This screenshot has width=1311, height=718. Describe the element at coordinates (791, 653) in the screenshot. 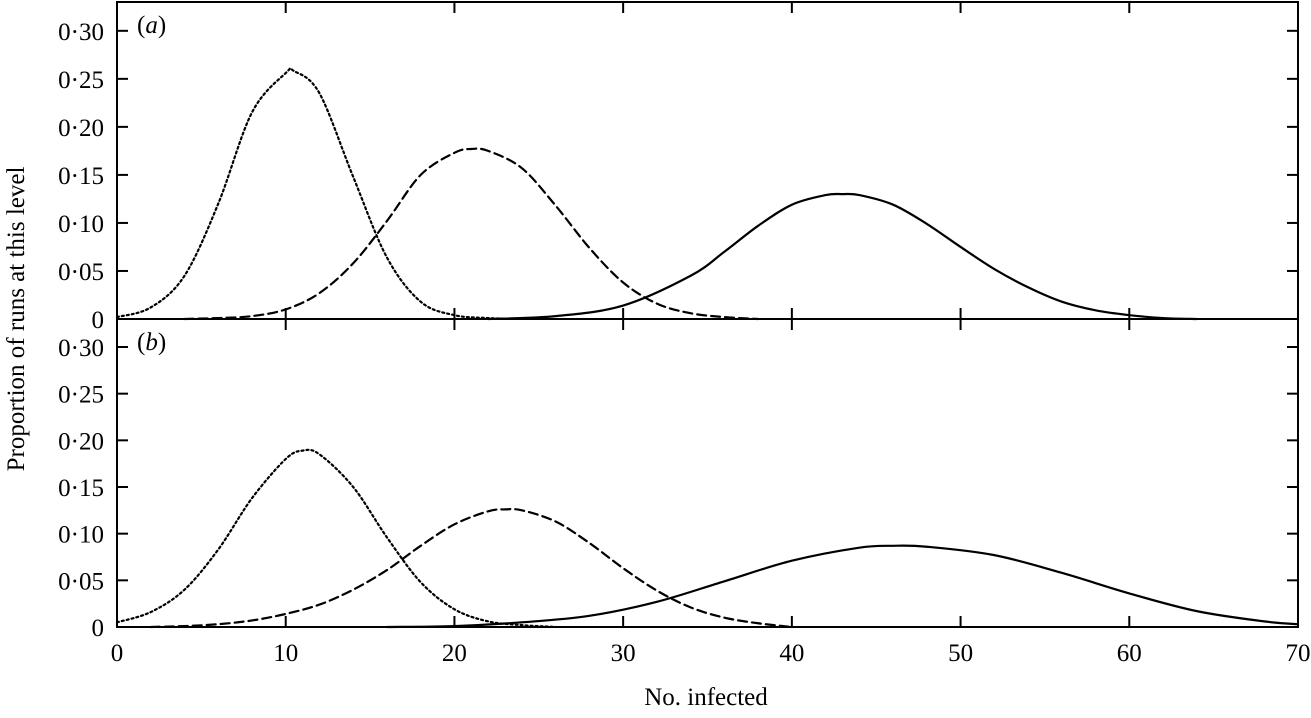

I see `x-tick-label: 40` at that location.